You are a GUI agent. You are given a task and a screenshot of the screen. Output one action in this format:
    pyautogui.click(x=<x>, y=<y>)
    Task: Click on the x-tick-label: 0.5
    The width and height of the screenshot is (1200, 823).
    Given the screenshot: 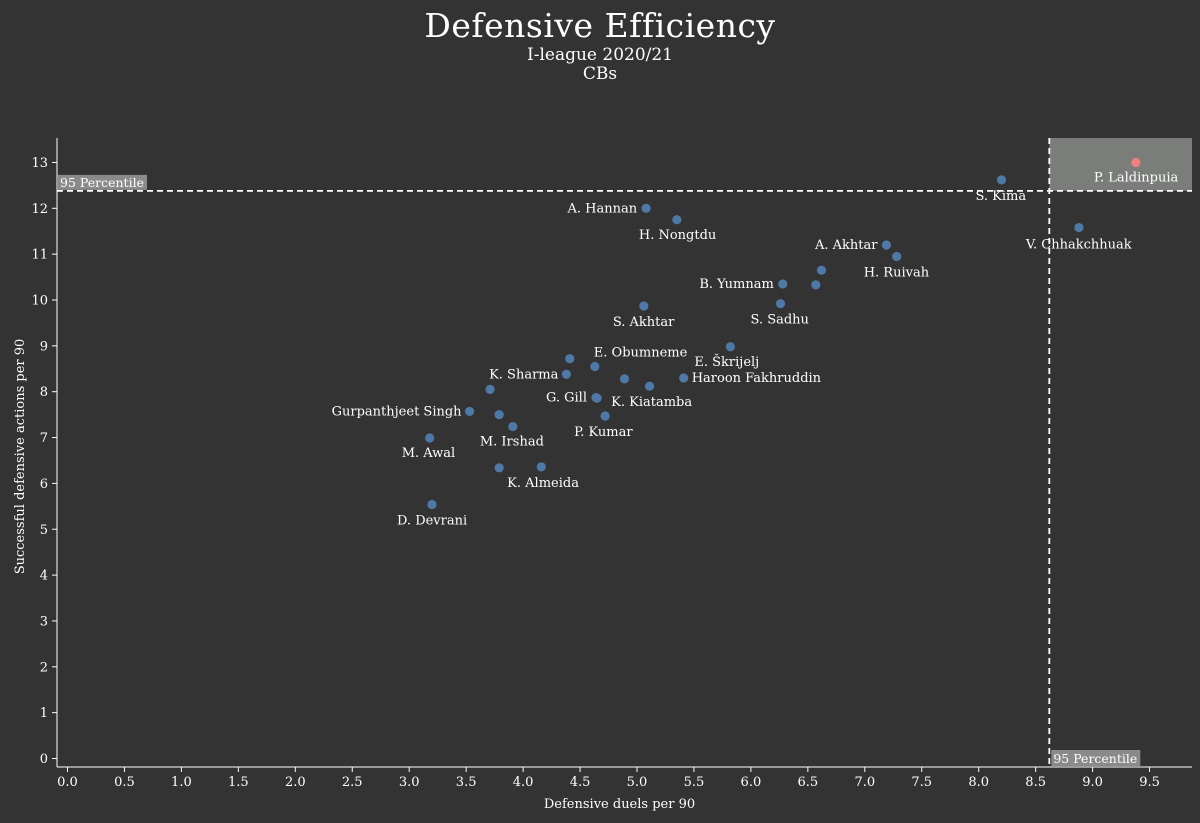 What is the action you would take?
    pyautogui.click(x=124, y=782)
    